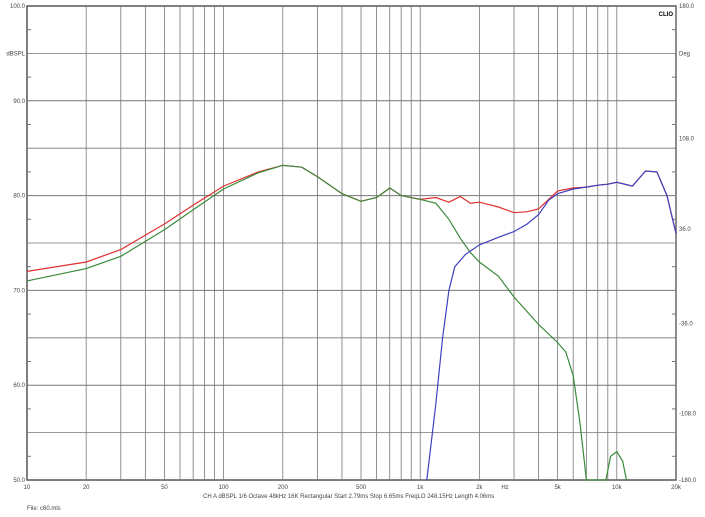 This screenshot has width=705, height=517. I want to click on y-tick-label: 70.0, so click(19, 291).